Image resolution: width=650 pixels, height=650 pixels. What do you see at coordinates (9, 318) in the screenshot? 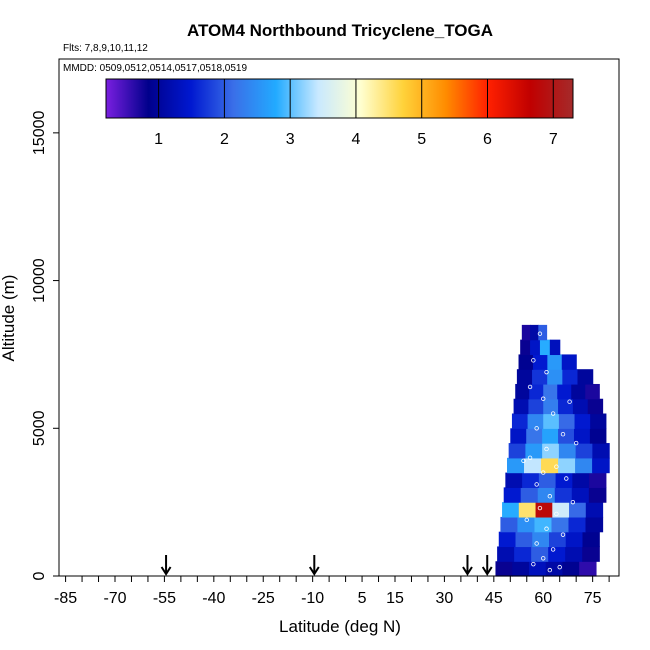
I see `y-axis-label: Altitude (m)` at bounding box center [9, 318].